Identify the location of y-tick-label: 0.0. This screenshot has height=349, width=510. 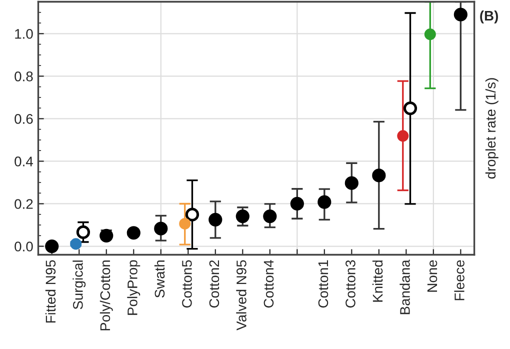
(23, 247).